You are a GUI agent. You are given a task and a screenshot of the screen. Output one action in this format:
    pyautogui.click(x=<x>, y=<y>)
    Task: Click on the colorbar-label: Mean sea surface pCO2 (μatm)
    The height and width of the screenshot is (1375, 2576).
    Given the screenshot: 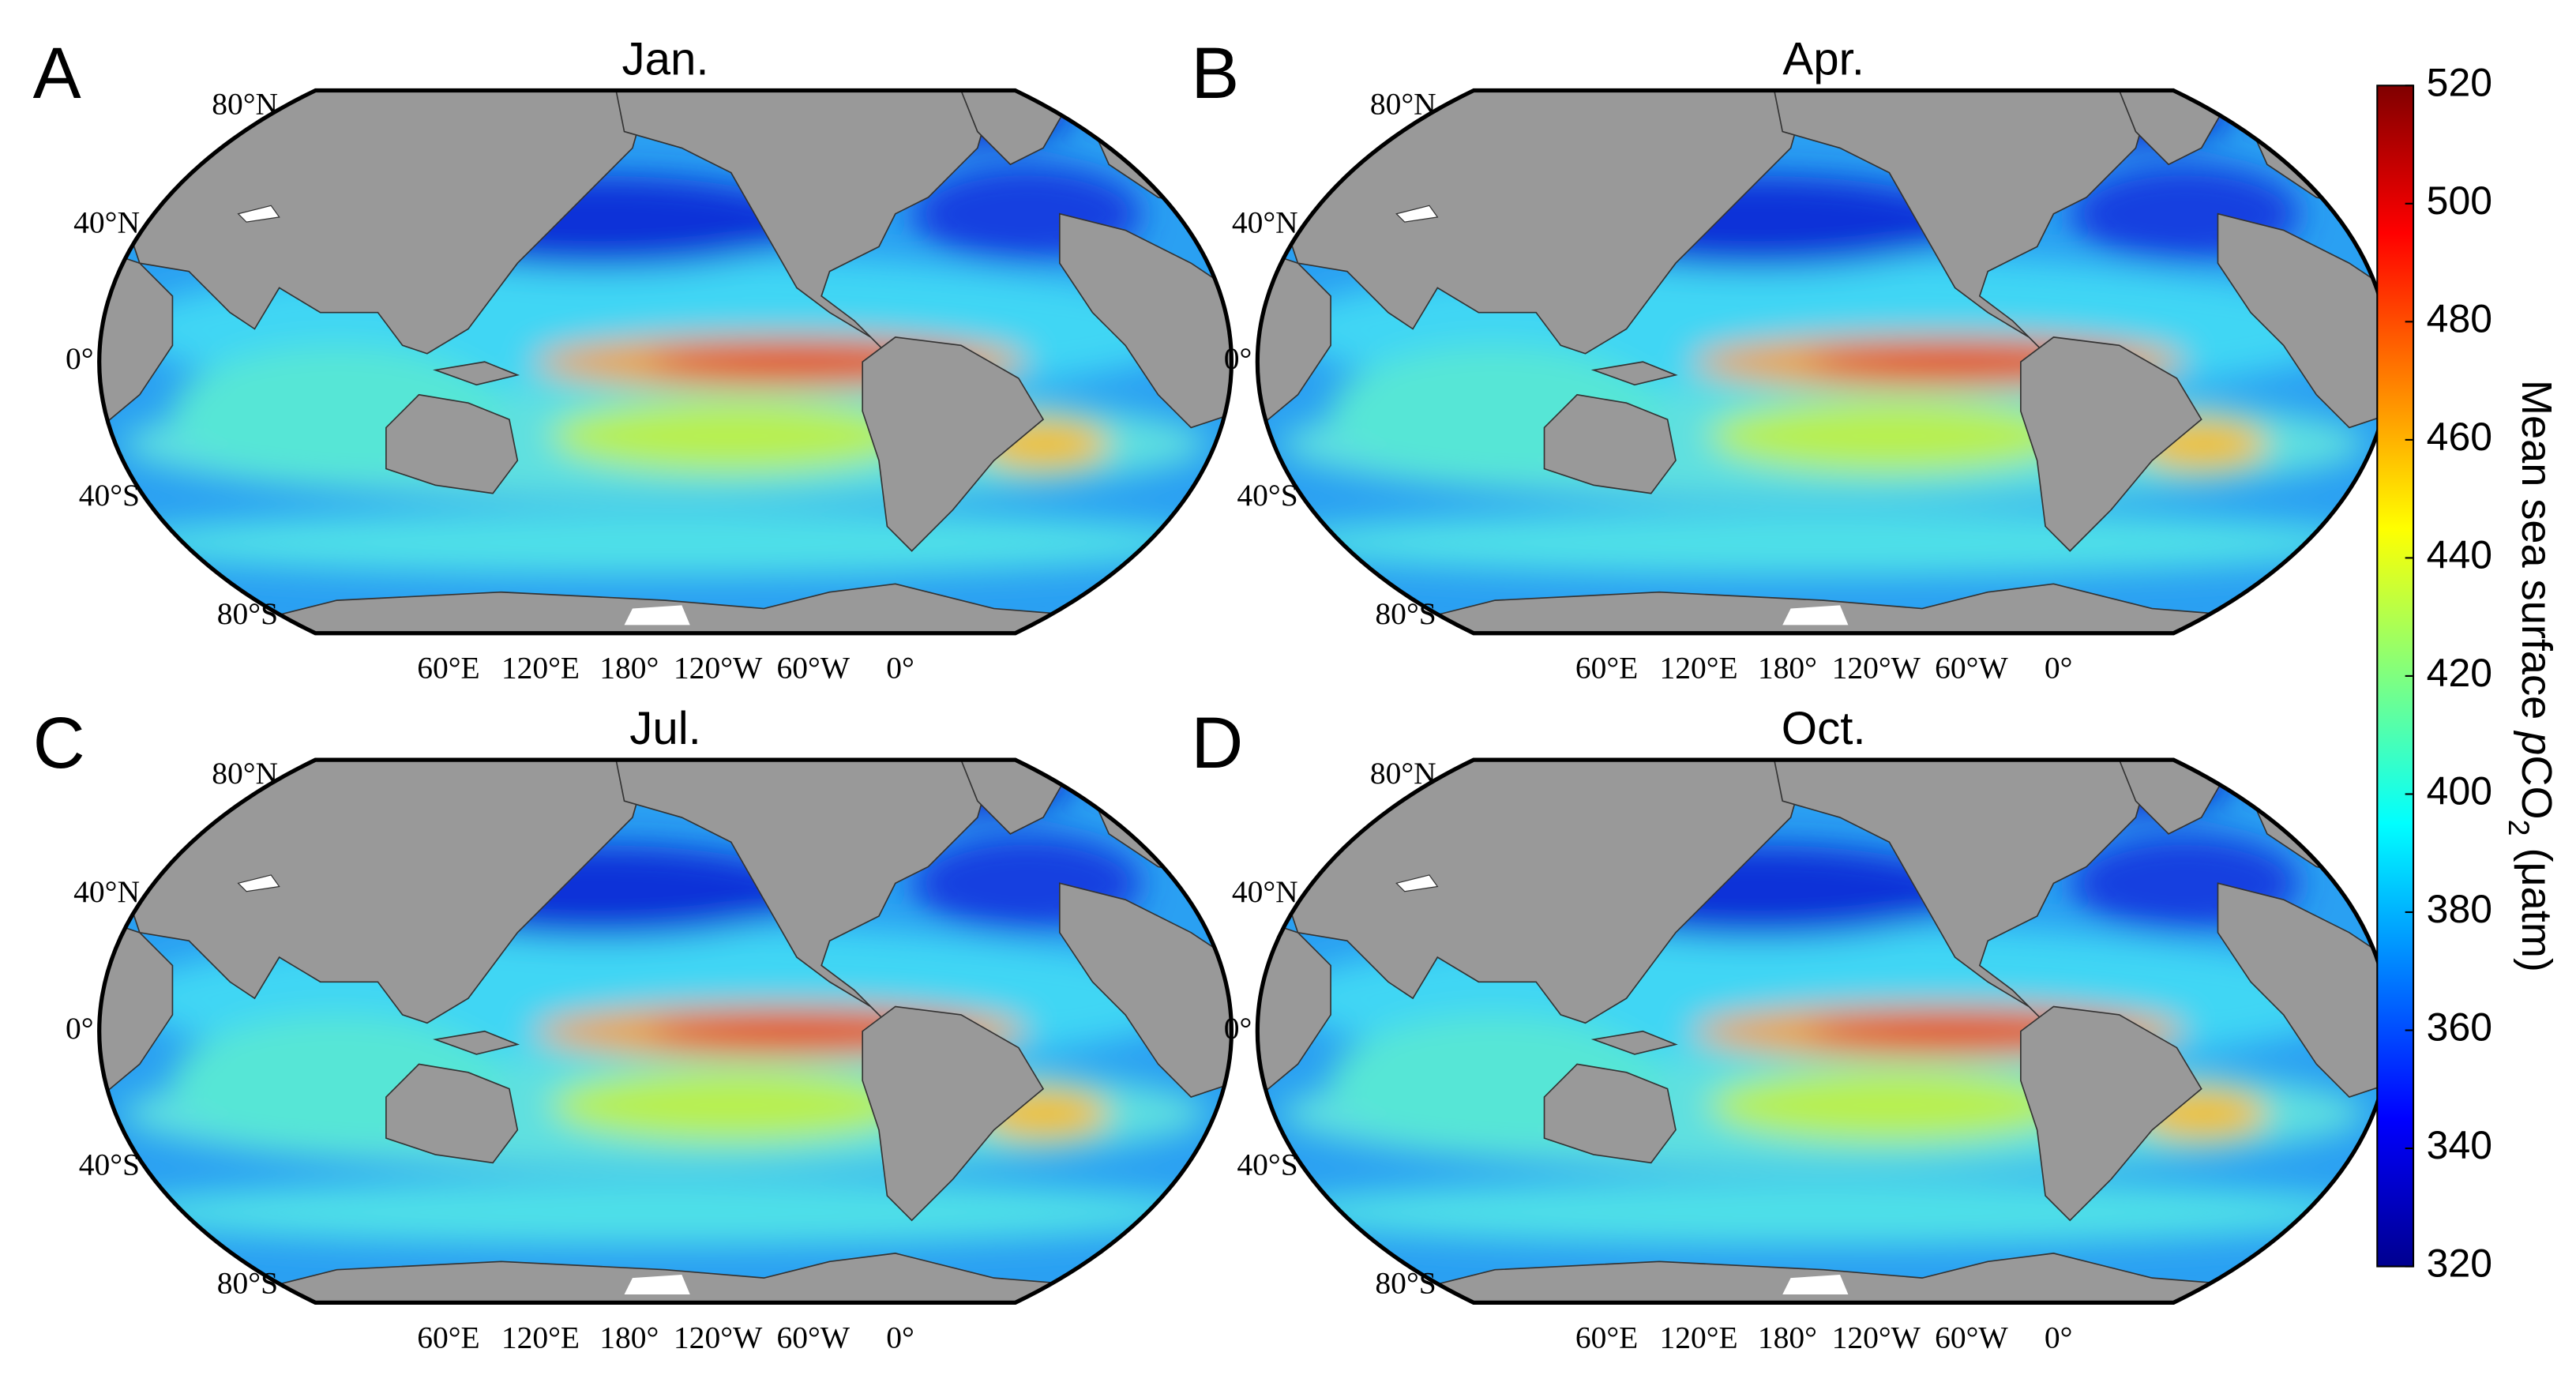 What is the action you would take?
    pyautogui.click(x=2531, y=676)
    